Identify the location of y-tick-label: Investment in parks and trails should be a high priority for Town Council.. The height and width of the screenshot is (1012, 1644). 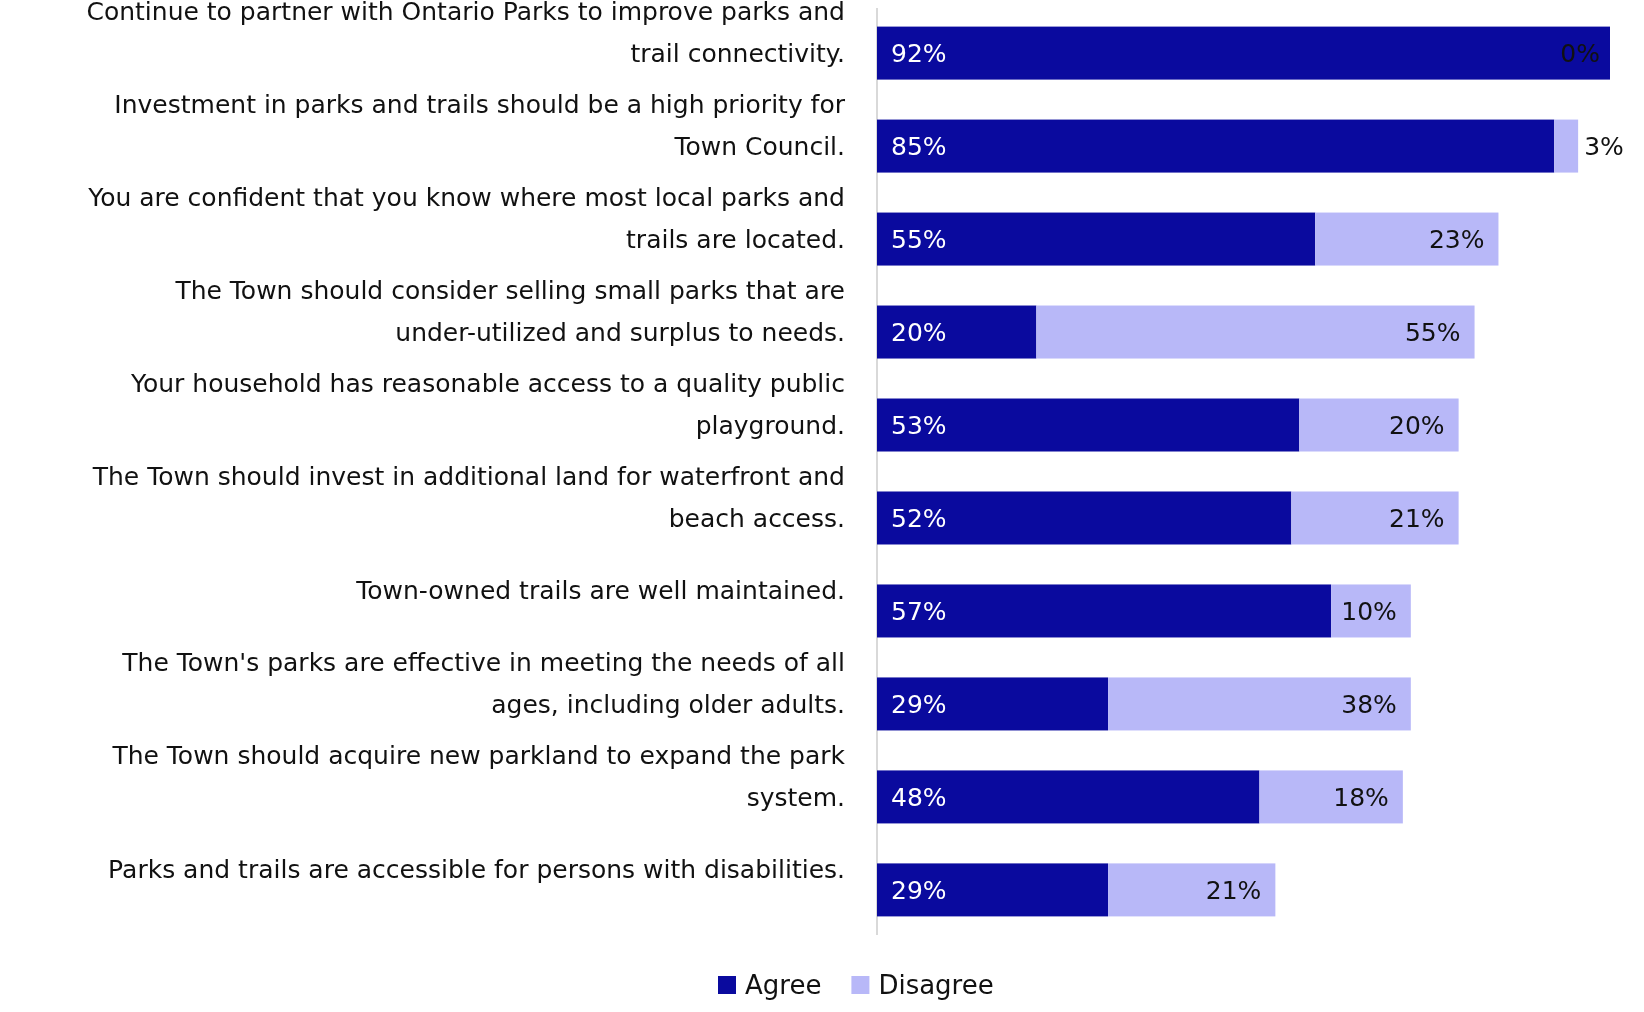
(480, 125).